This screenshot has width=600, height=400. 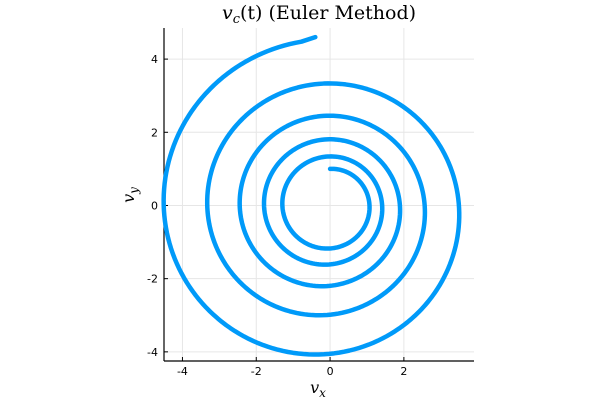 I want to click on y-tick-label: -4, so click(x=152, y=352).